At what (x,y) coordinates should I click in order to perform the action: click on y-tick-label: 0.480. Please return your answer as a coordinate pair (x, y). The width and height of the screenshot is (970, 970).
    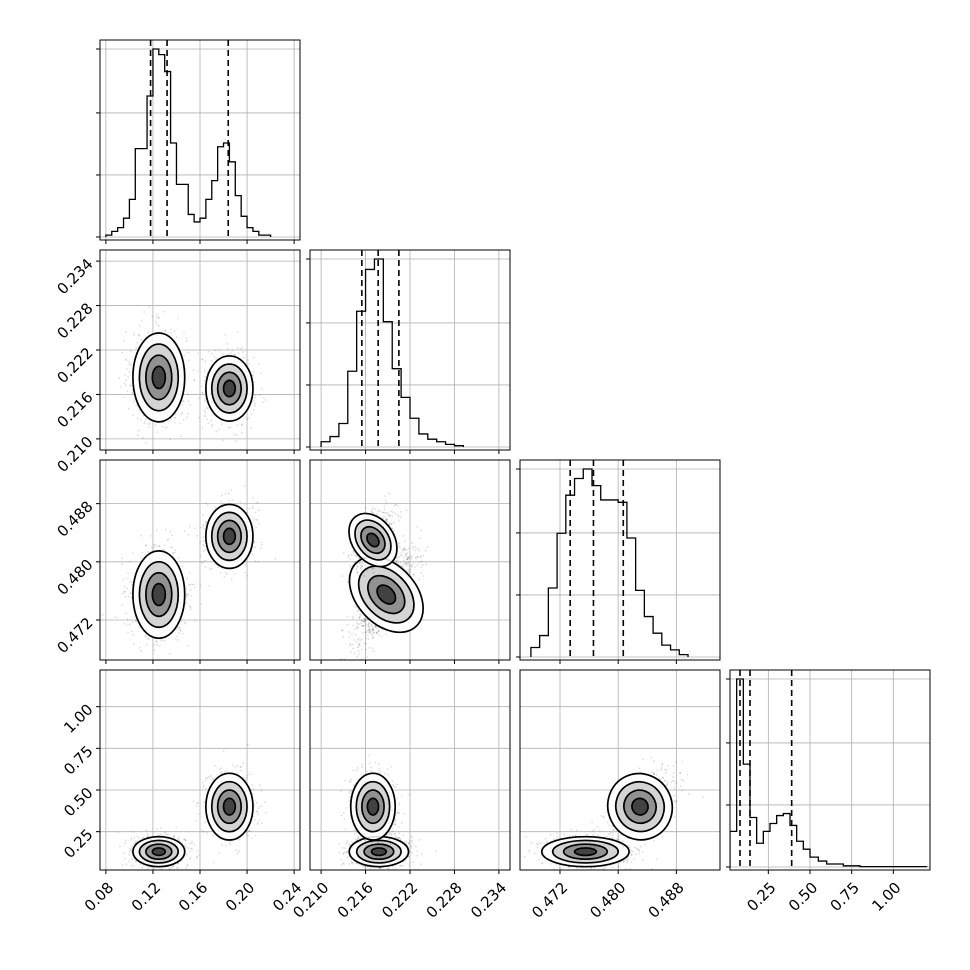
    Looking at the image, I should click on (74, 577).